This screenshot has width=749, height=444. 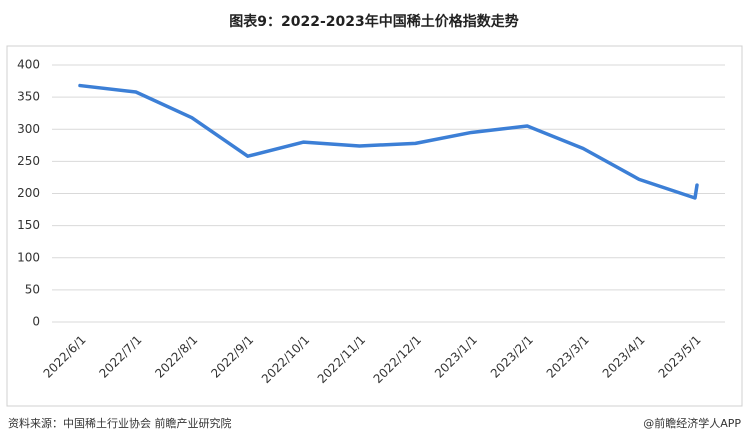 I want to click on y-tick-label: 200, so click(x=28, y=193).